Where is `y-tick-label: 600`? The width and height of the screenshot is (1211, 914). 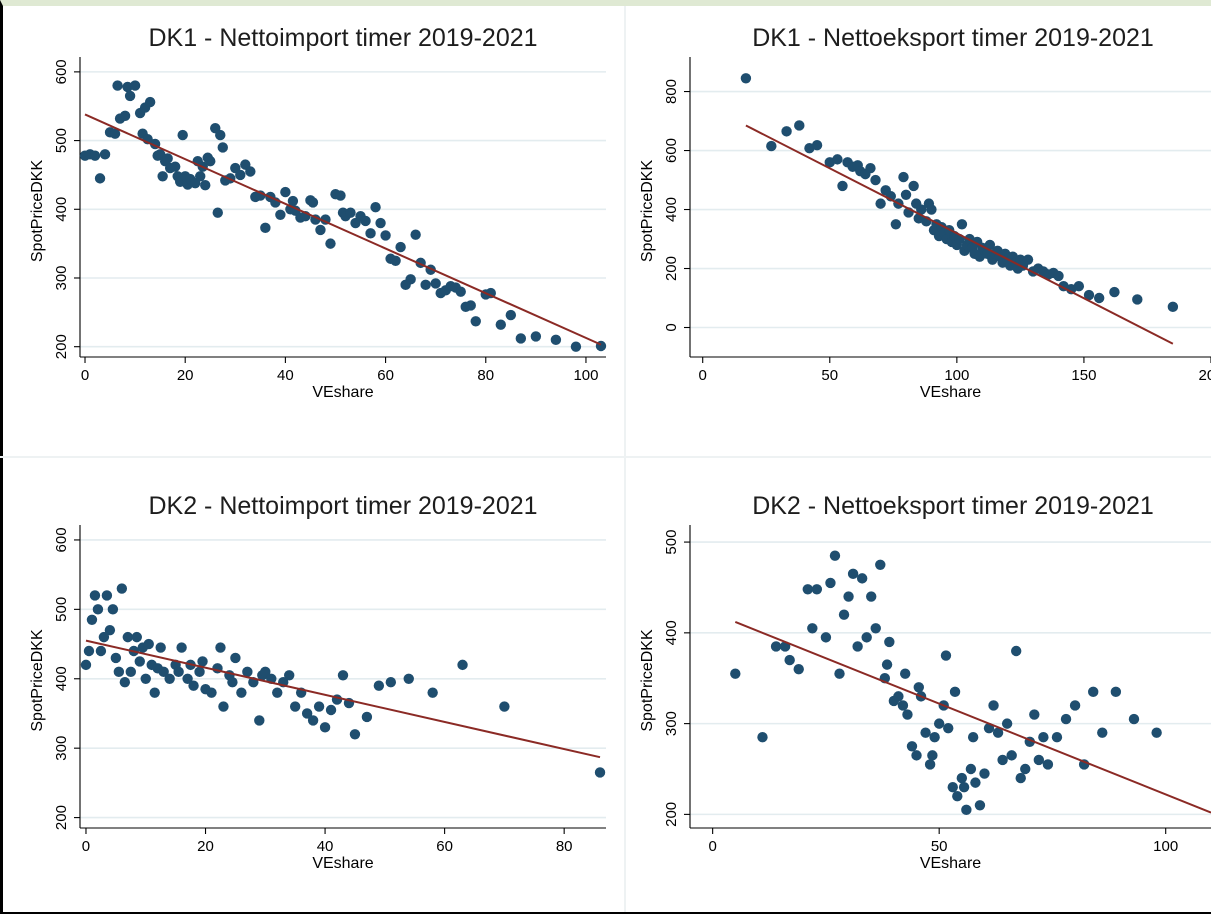
y-tick-label: 600 is located at coordinates (61, 71).